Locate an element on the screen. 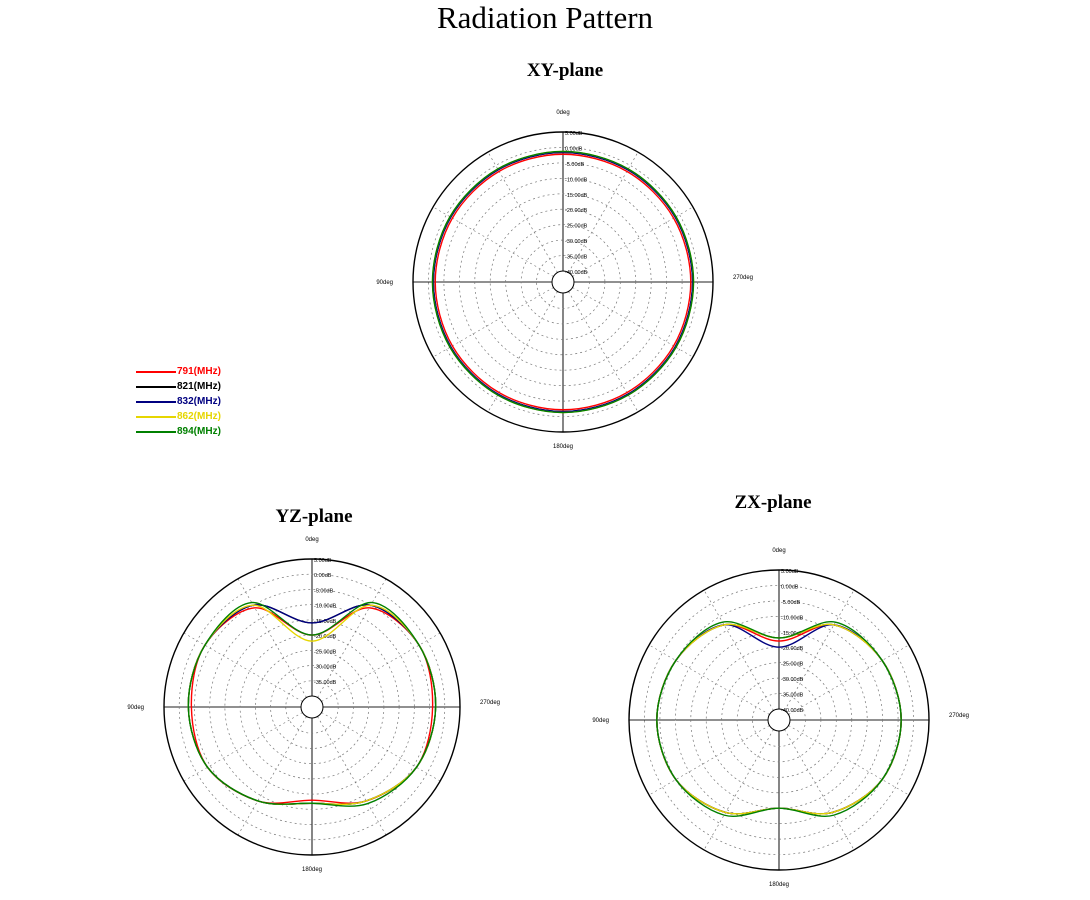 This screenshot has height=900, width=1090. series-line-791MHz is located at coordinates (563, 282).